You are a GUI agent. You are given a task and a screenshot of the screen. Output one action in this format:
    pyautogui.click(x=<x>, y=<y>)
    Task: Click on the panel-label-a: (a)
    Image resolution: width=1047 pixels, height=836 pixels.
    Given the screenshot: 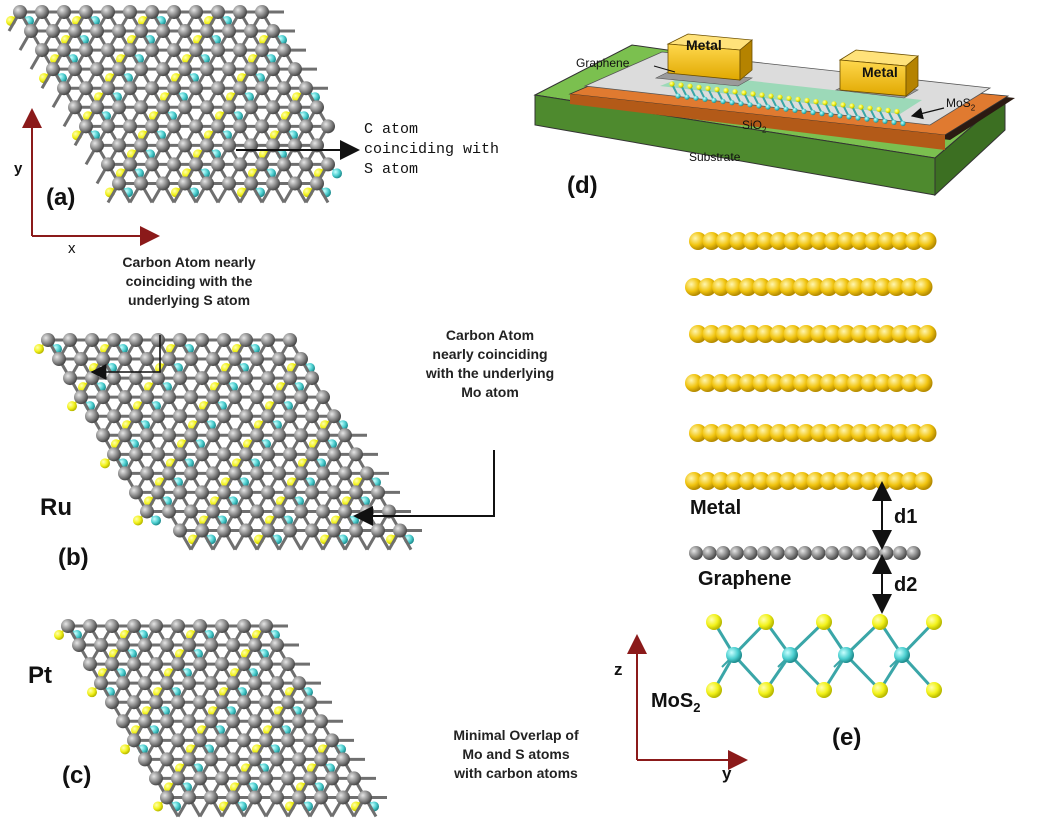 What is the action you would take?
    pyautogui.click(x=61, y=197)
    